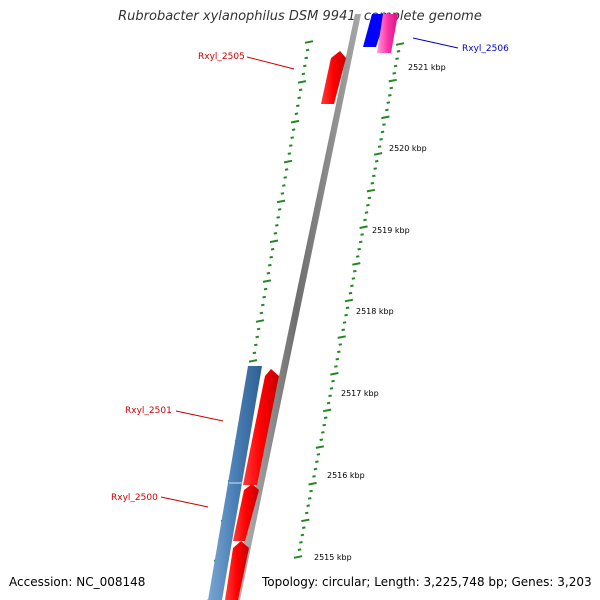 The image size is (600, 600). I want to click on svg-text: Rxyl_2506, so click(485, 49).